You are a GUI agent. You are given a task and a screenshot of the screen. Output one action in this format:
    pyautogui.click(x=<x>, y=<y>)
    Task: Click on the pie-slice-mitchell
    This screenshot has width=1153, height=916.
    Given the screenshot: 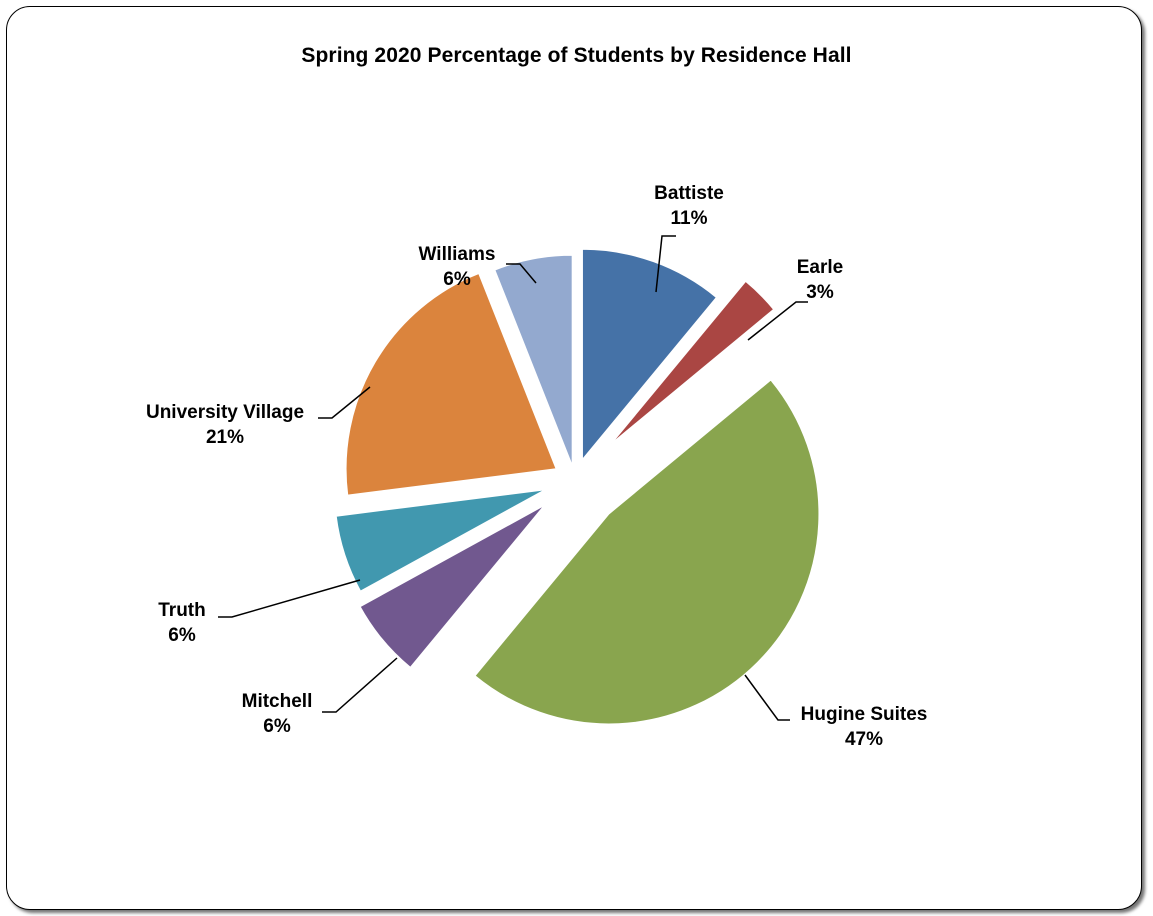 What is the action you would take?
    pyautogui.click(x=452, y=587)
    